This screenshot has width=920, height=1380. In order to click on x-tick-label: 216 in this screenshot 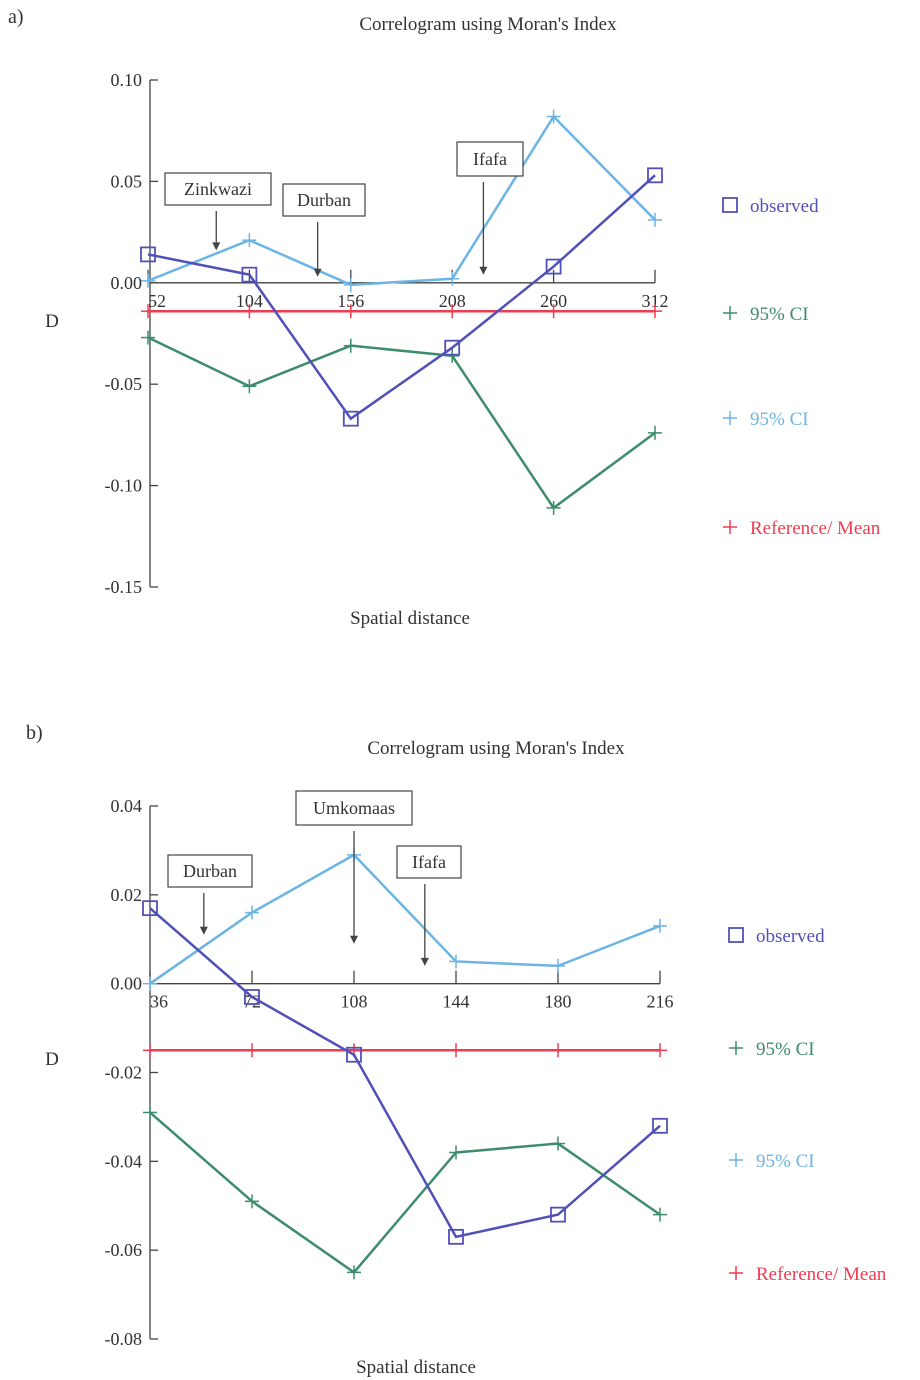, I will do `click(660, 1002)`.